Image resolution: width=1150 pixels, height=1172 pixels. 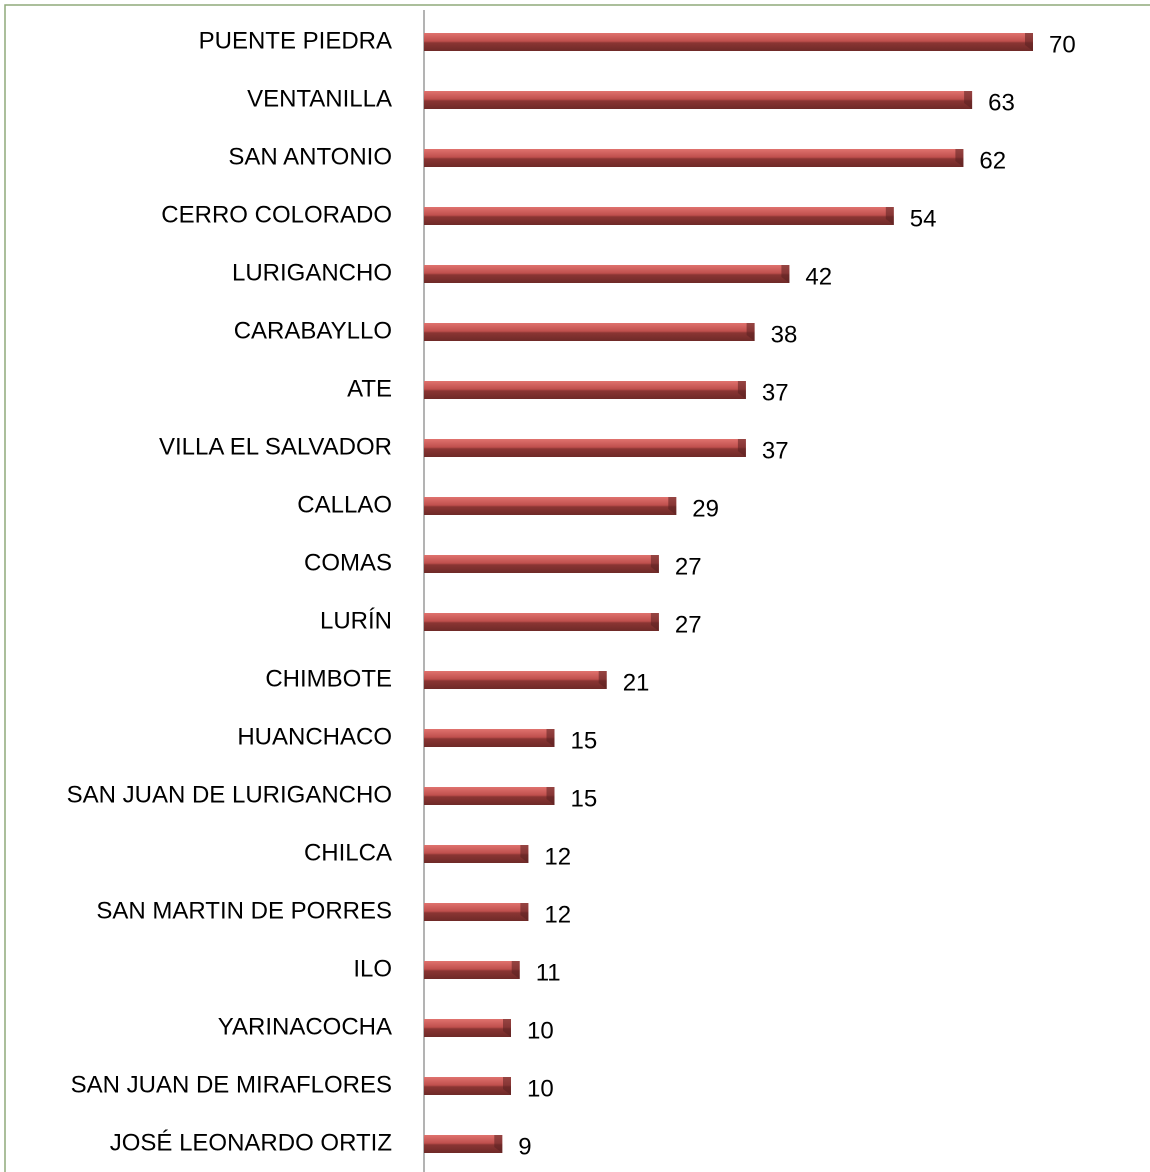 What do you see at coordinates (356, 620) in the screenshot?
I see `y-tick-label: LURÍN` at bounding box center [356, 620].